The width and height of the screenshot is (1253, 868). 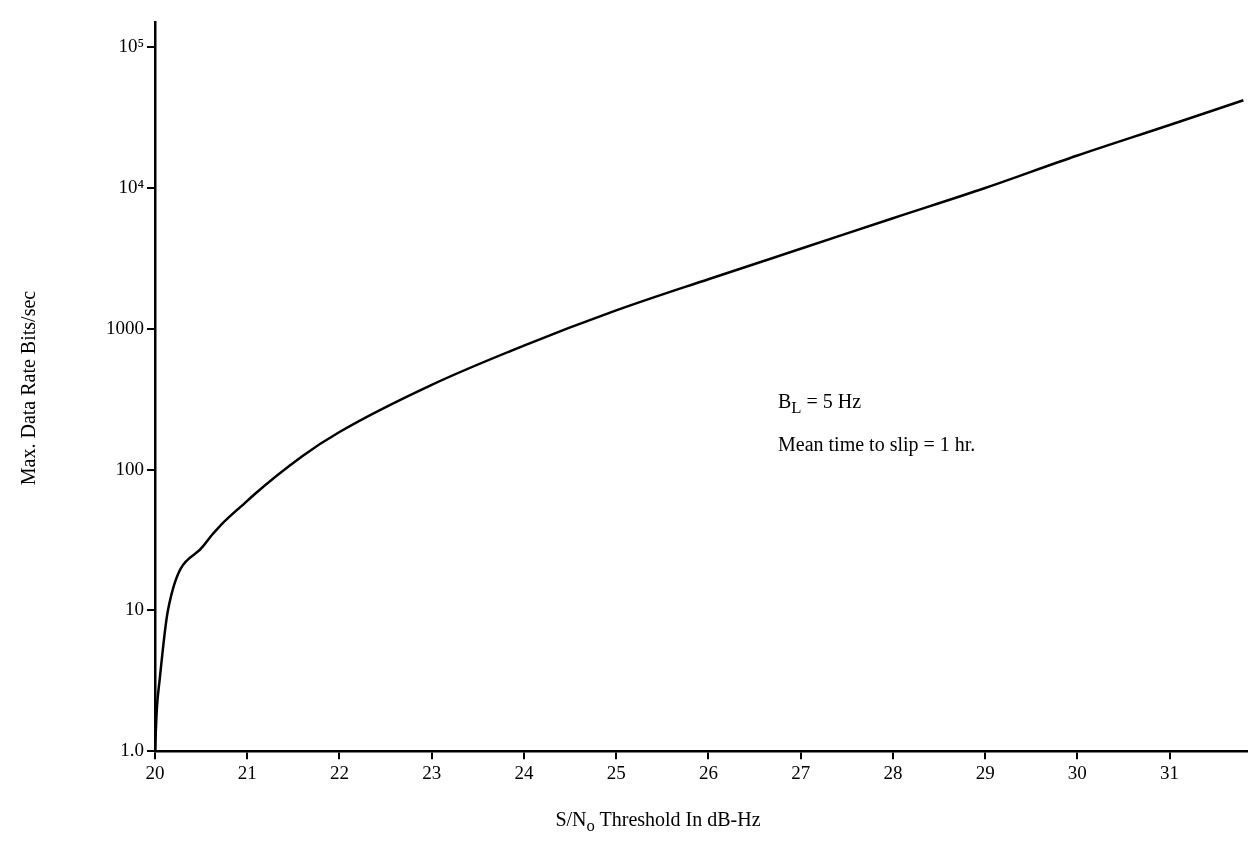 I want to click on x-tick-label: 27, so click(x=801, y=772).